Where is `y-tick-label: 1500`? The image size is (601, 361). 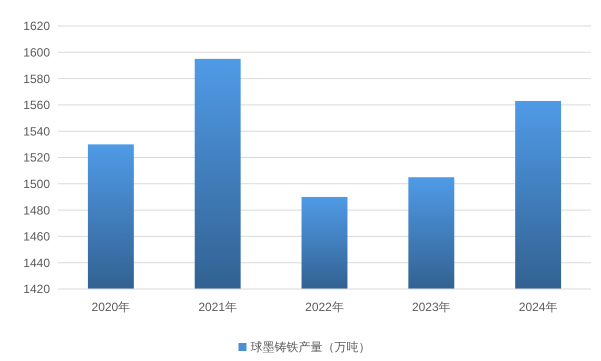
y-tick-label: 1500 is located at coordinates (36, 184).